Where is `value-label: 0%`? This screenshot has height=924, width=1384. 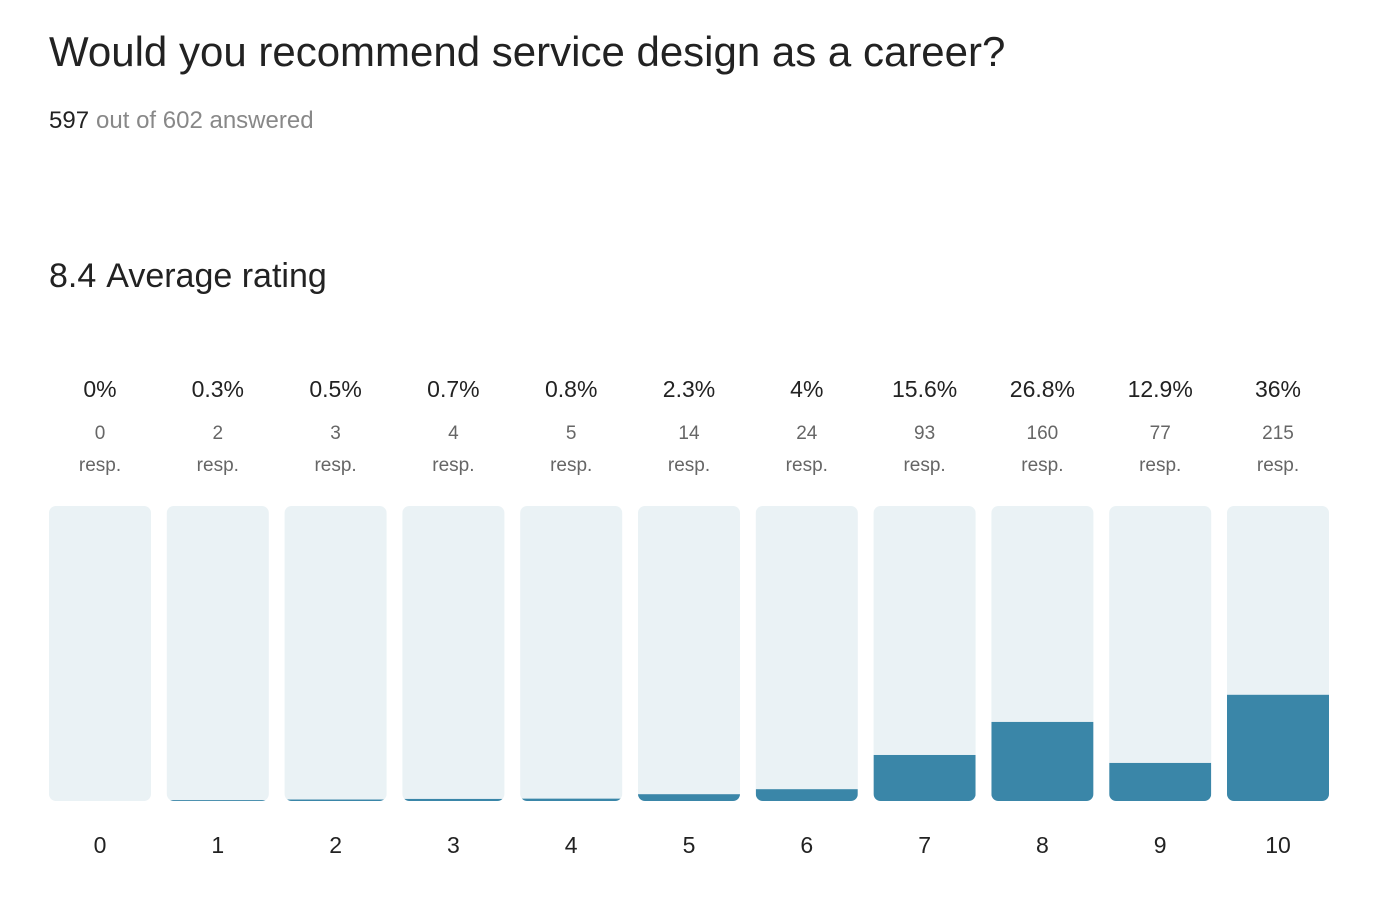 value-label: 0% is located at coordinates (99, 389).